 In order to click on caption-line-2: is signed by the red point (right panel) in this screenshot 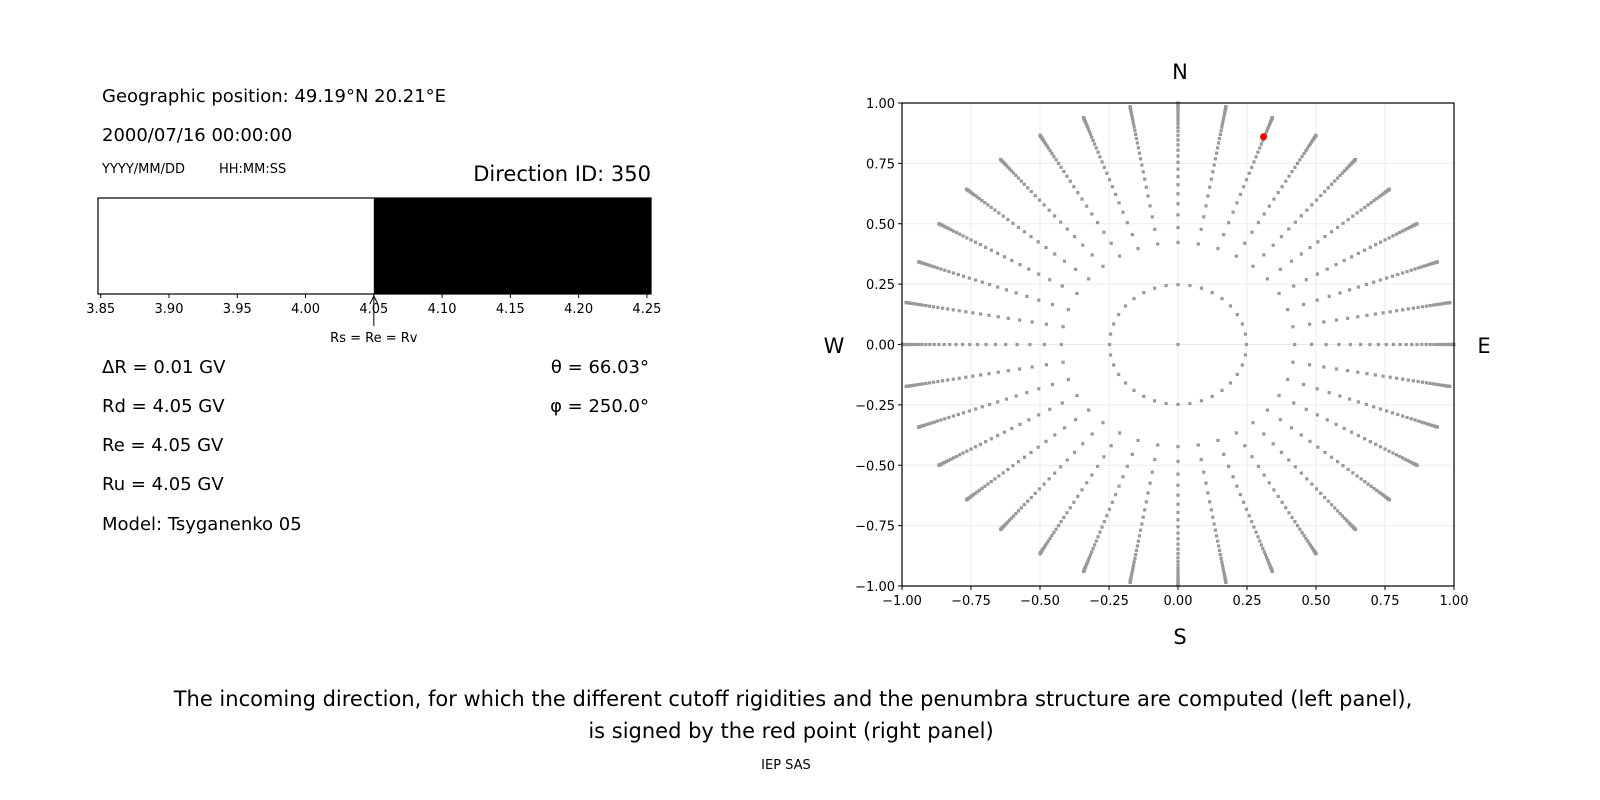, I will do `click(790, 731)`.